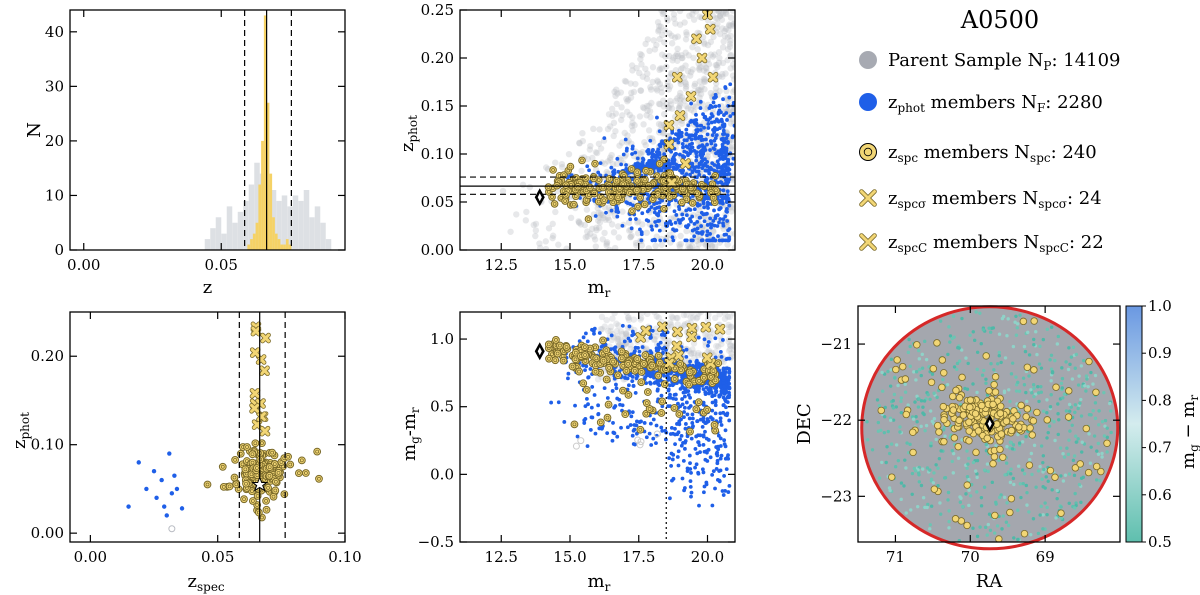 The width and height of the screenshot is (1200, 595). Describe the element at coordinates (569, 557) in the screenshot. I see `x-tick-label: 15.0` at that location.